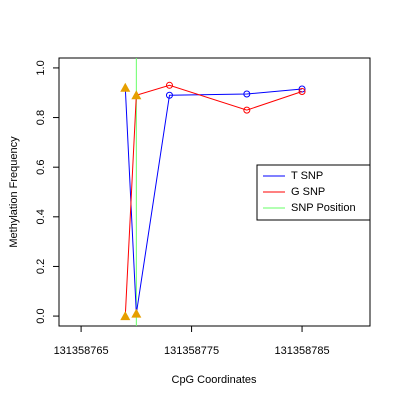  I want to click on y-tick-label: 0.6, so click(41, 167).